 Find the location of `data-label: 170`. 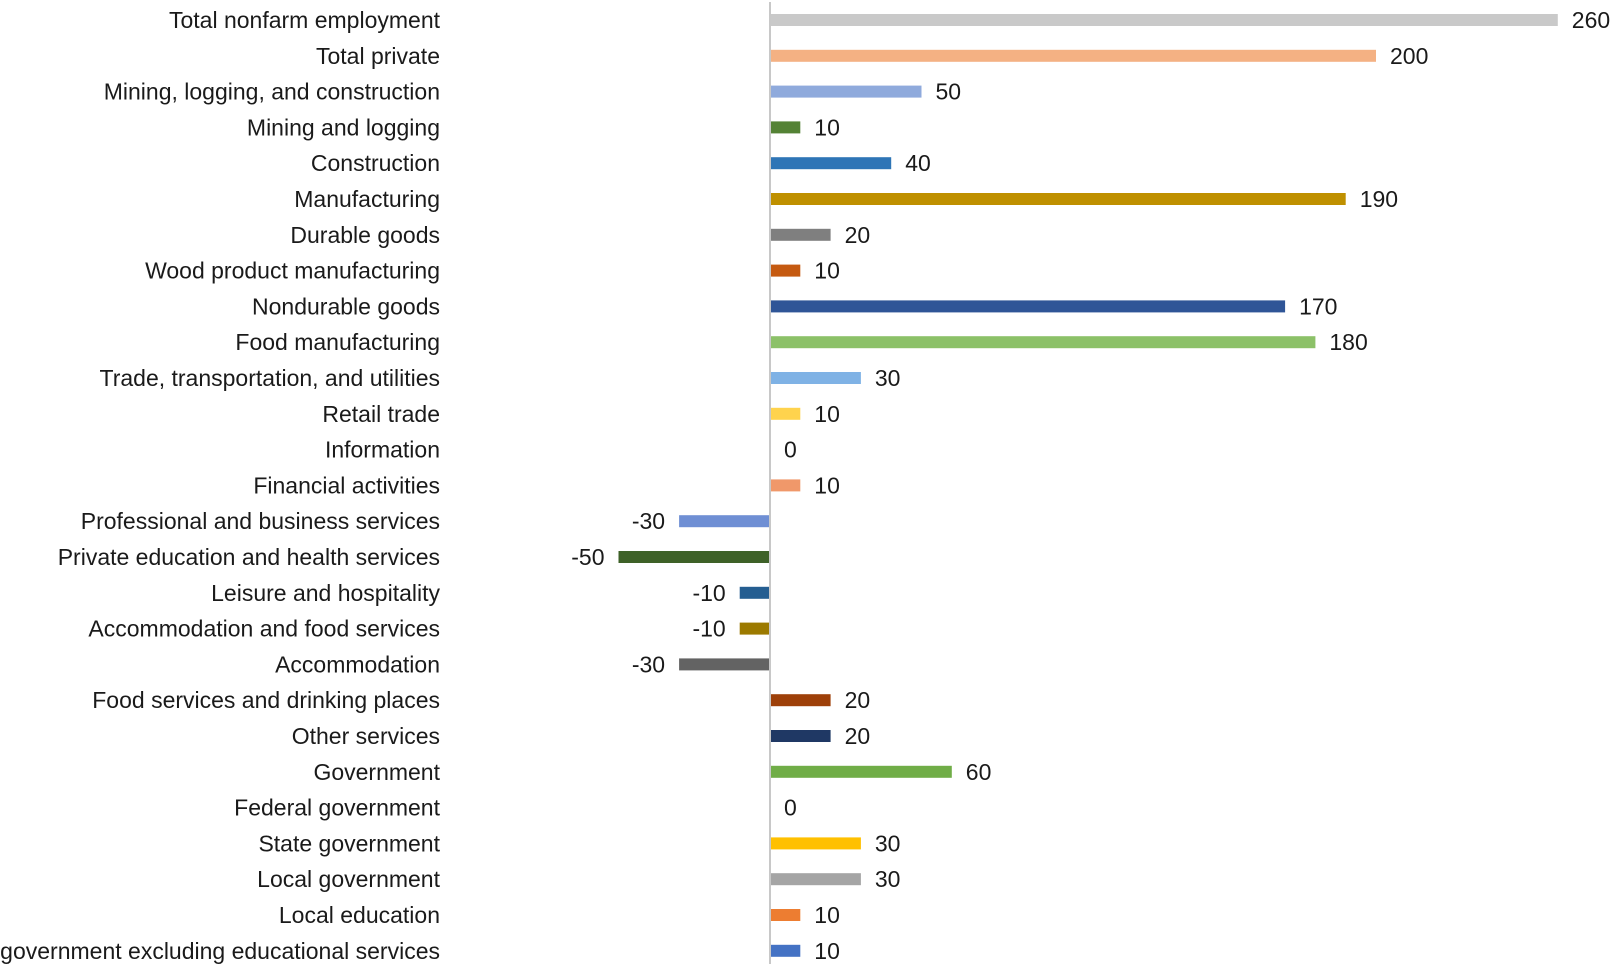

data-label: 170 is located at coordinates (1318, 306).